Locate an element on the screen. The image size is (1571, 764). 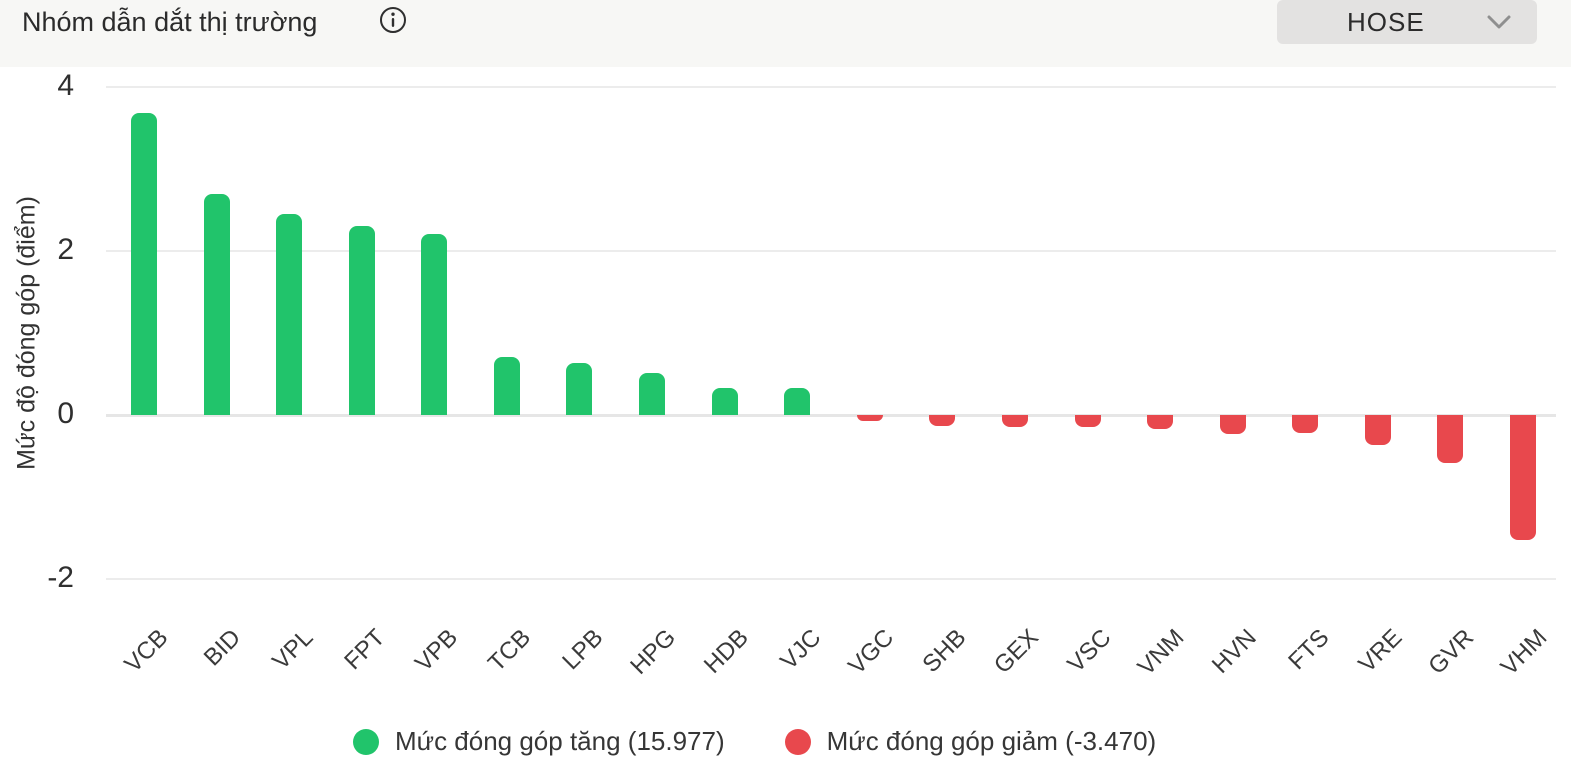
x-label-VNM: VNM is located at coordinates (1161, 652).